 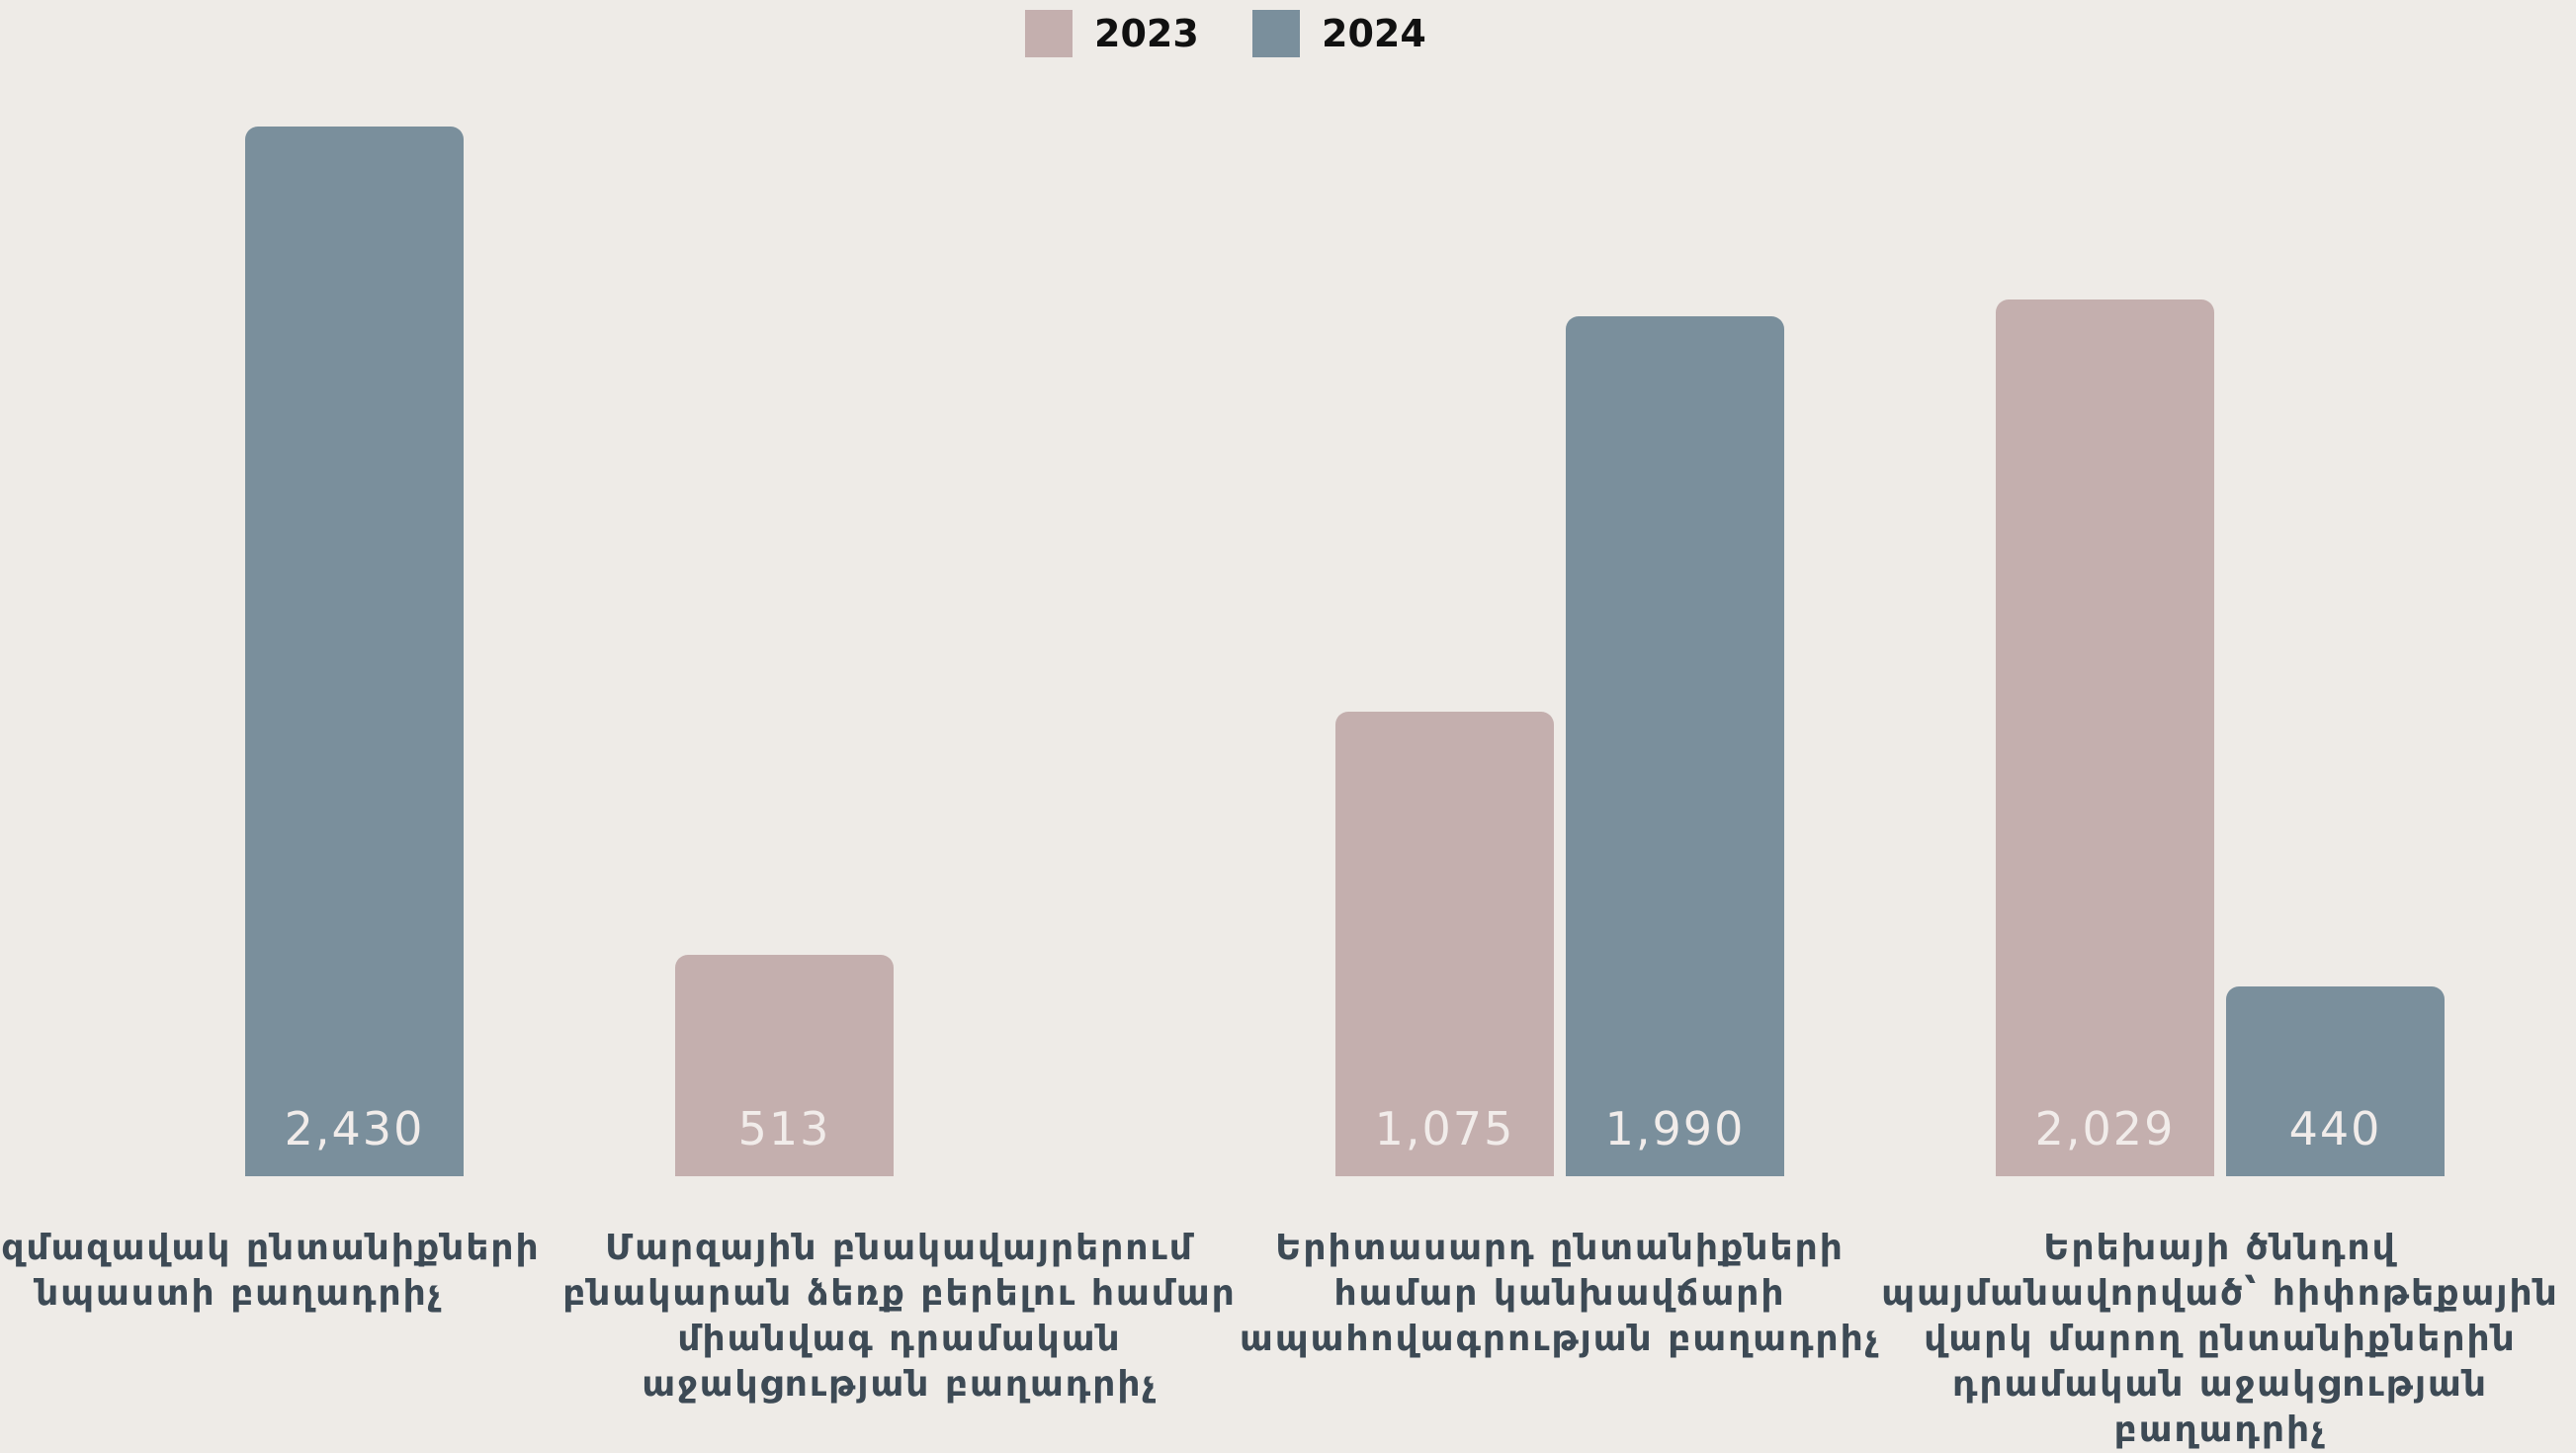 I want to click on value-label: 2,029, so click(x=2105, y=1128).